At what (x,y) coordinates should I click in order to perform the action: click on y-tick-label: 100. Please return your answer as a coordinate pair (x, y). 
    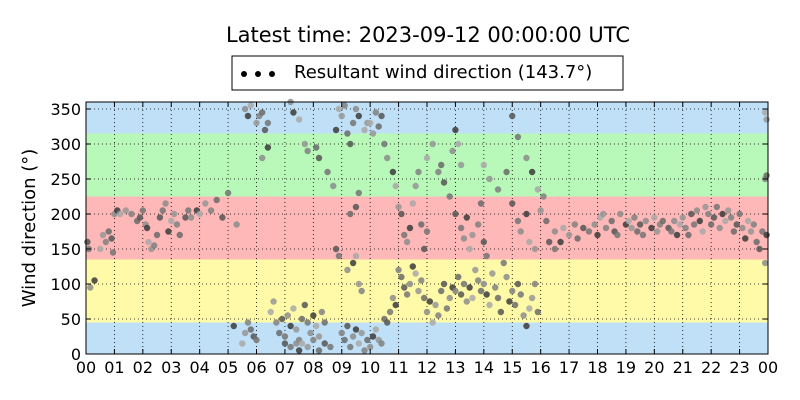
    Looking at the image, I should click on (65, 284).